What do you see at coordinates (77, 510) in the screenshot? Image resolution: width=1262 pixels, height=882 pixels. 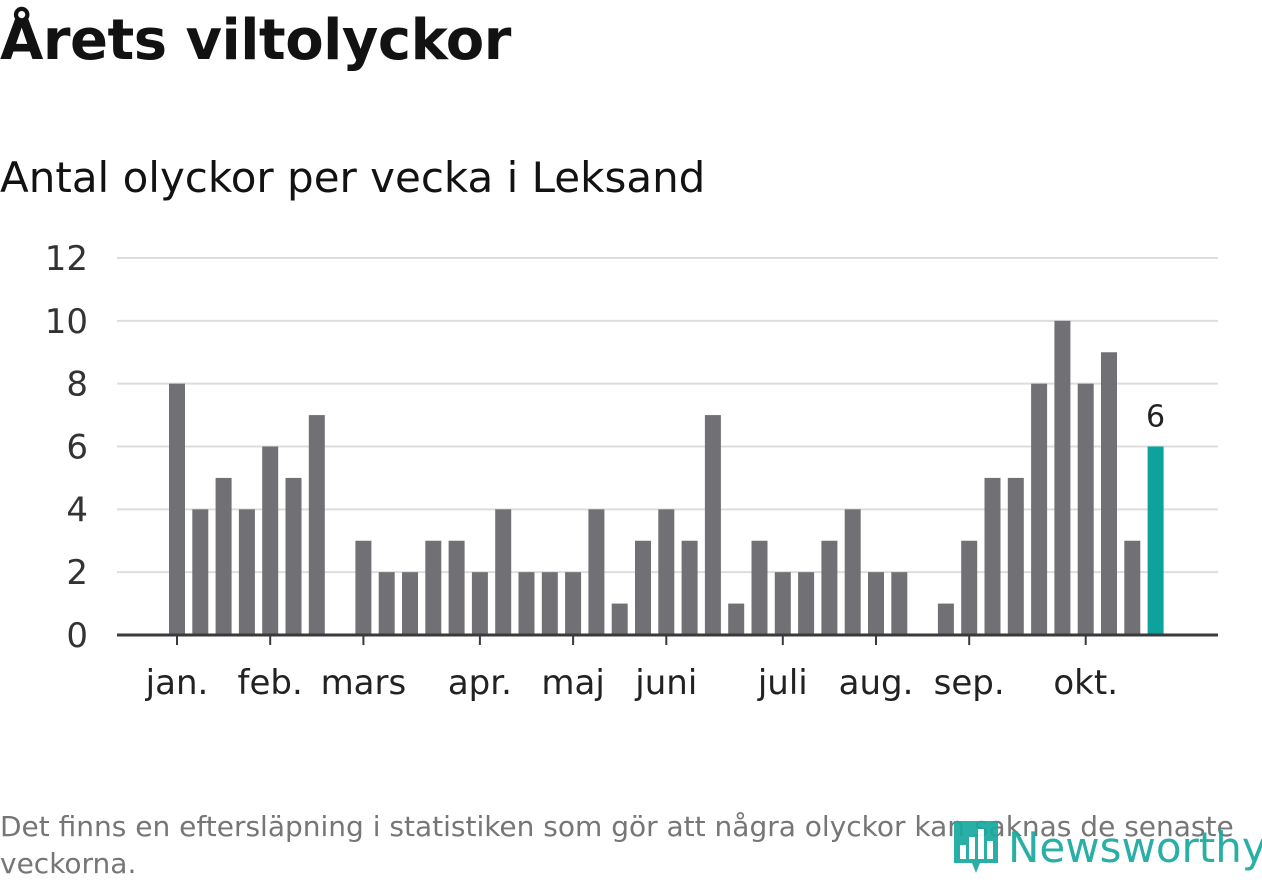 I see `y-tick-label: 4` at bounding box center [77, 510].